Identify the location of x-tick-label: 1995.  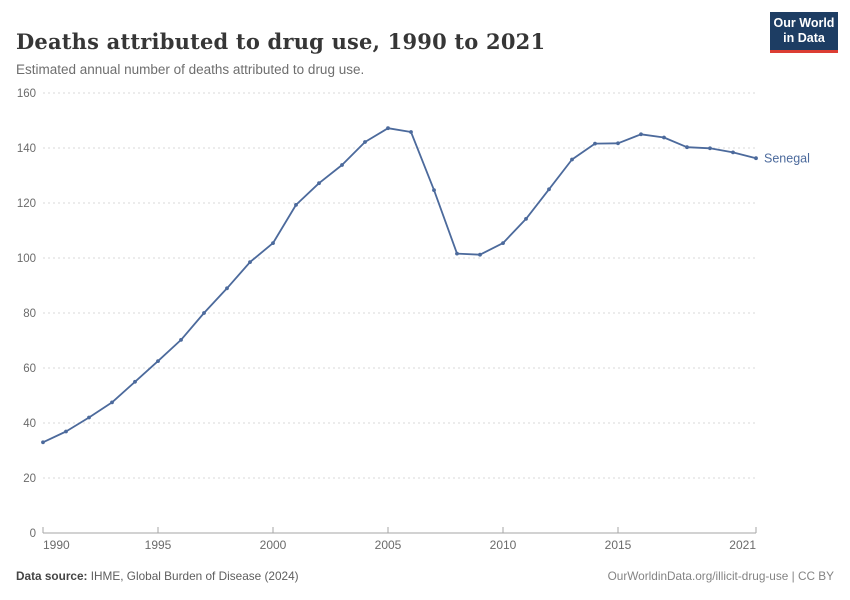
(158, 545).